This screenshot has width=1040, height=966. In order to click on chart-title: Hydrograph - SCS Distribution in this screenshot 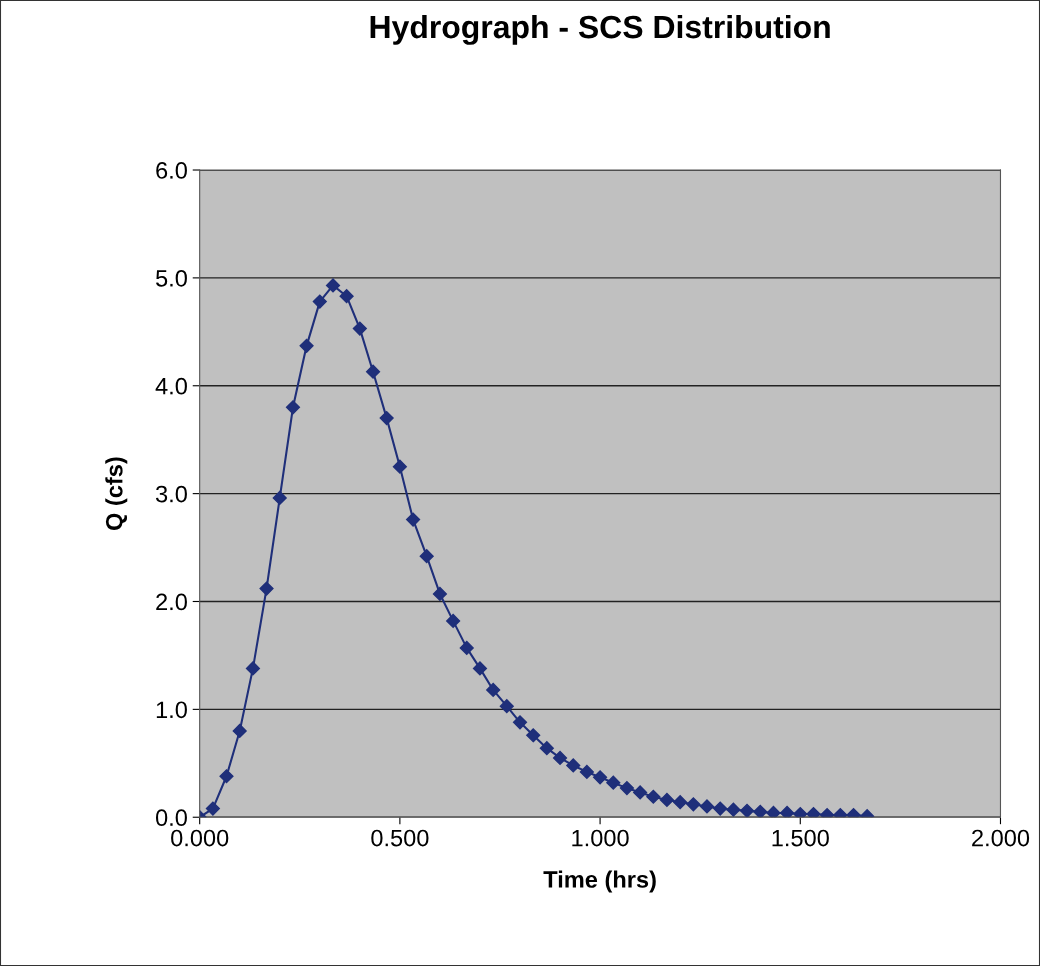, I will do `click(600, 29)`.